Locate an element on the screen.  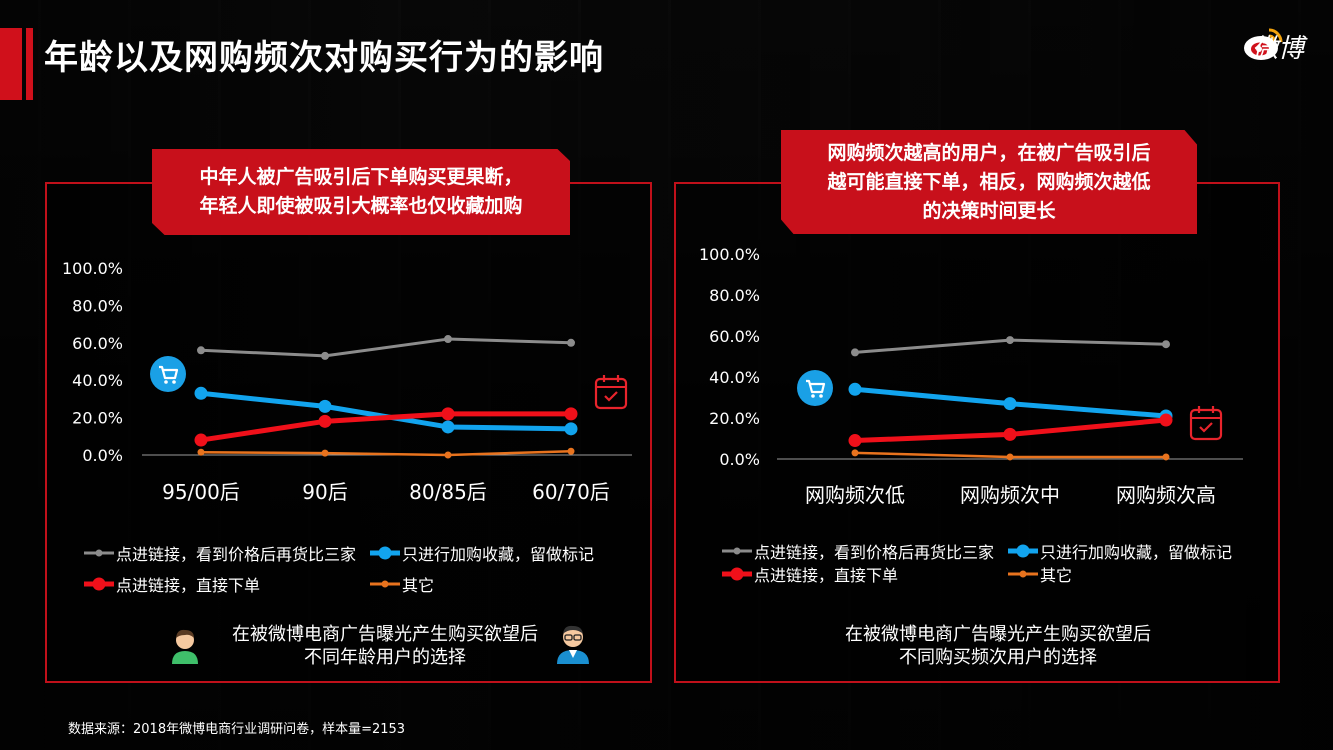
title-accent-bar-thin is located at coordinates (29, 64).